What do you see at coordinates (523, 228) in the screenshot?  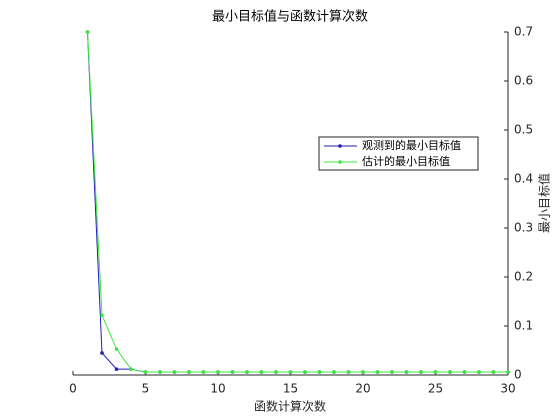 I see `y-tick-label: 0.3` at bounding box center [523, 228].